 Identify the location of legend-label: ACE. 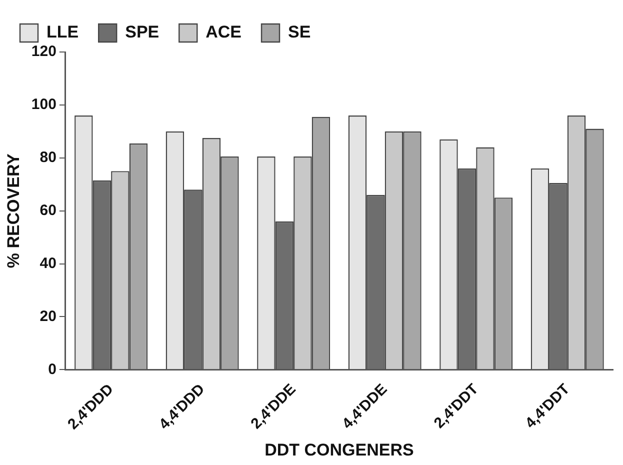
(224, 32).